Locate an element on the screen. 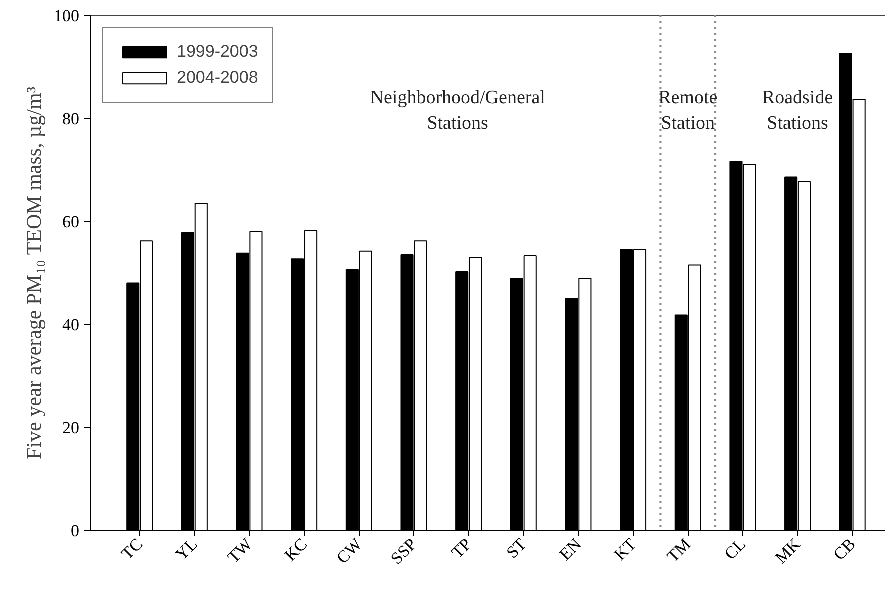 This screenshot has height=595, width=895. x-tick-label: EN is located at coordinates (571, 549).